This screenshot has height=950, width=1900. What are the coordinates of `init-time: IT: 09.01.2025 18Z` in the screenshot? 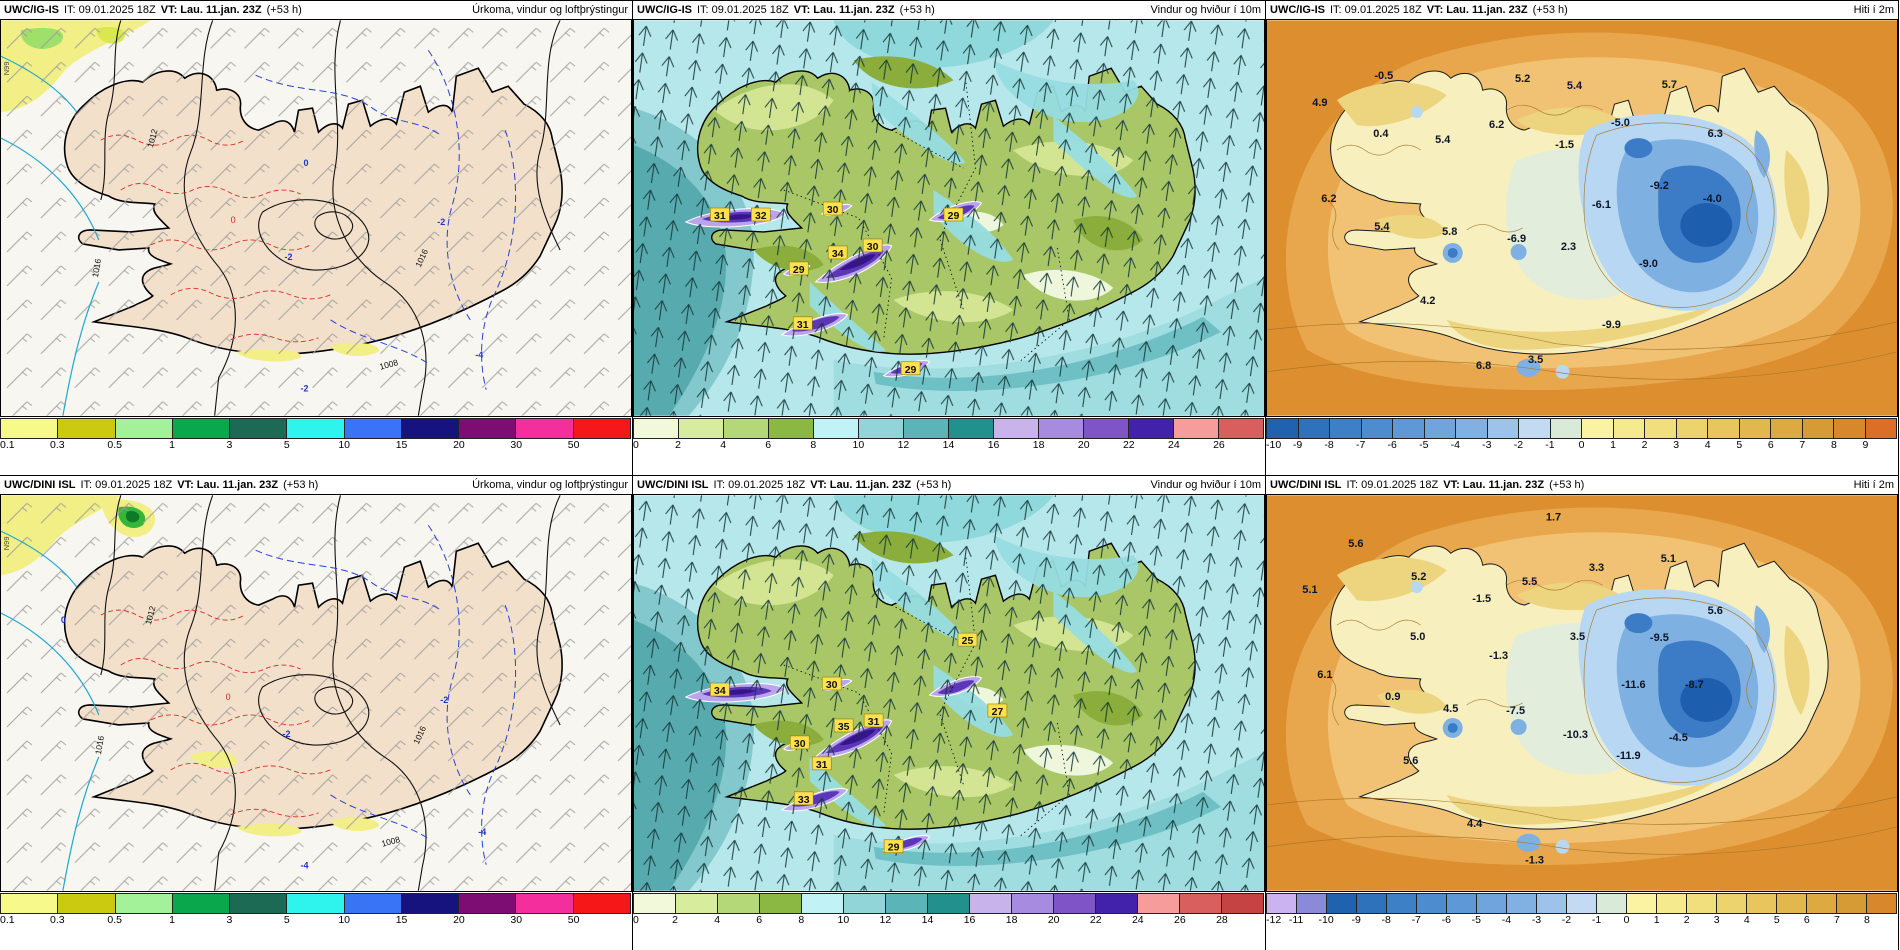 It's located at (1376, 10).